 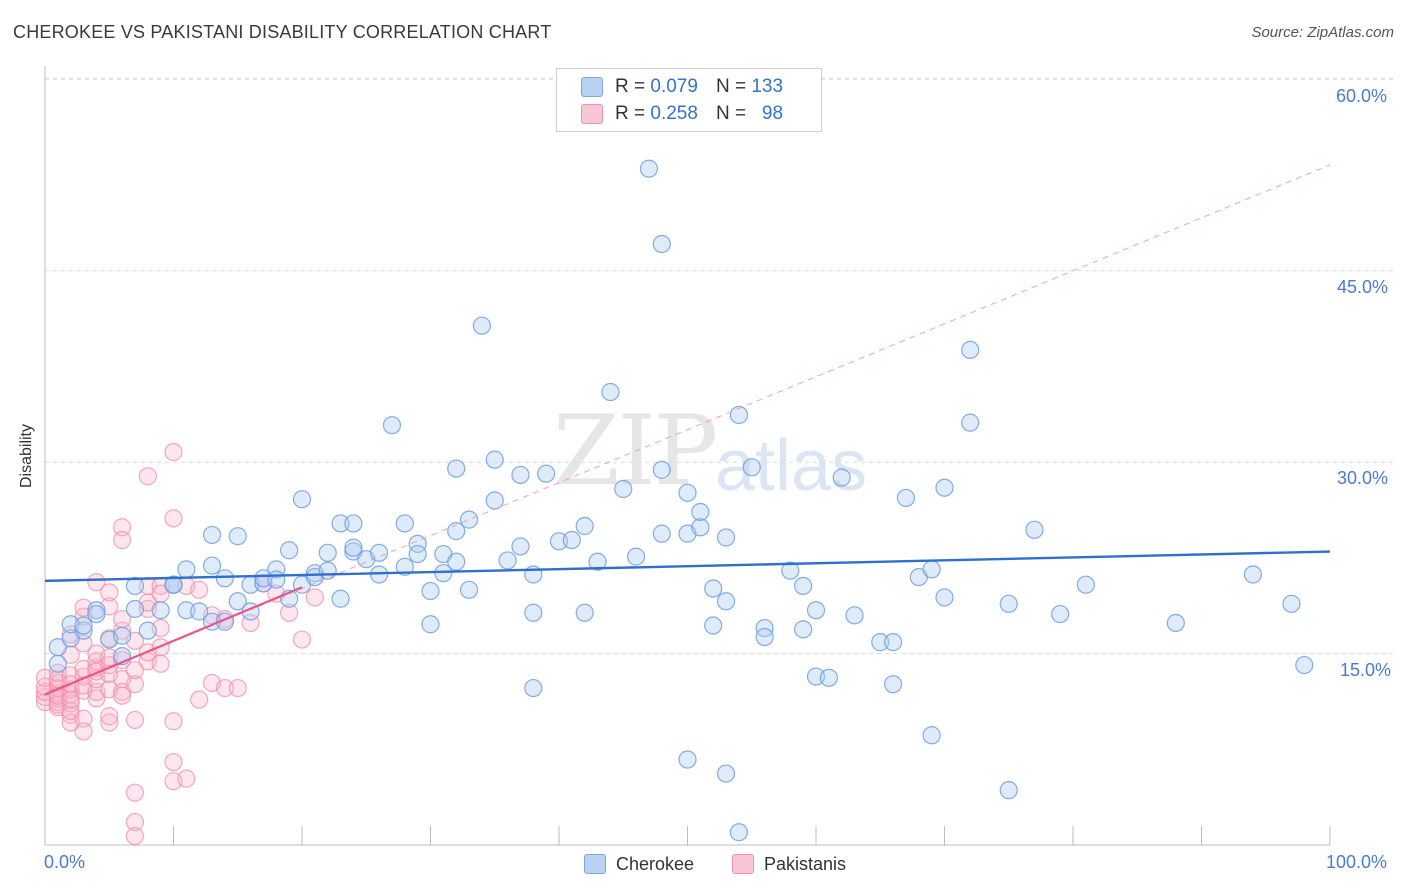 I want to click on x-tick-label-max: 100.0%, so click(x=1357, y=862).